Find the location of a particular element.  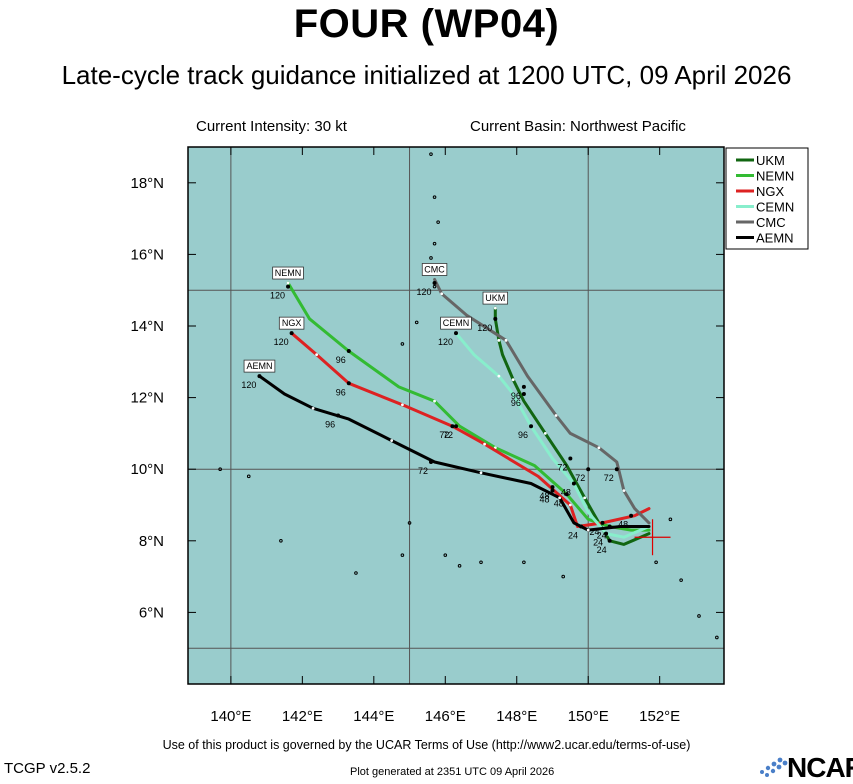

chart-title: FOUR (WP04) is located at coordinates (426, 24).